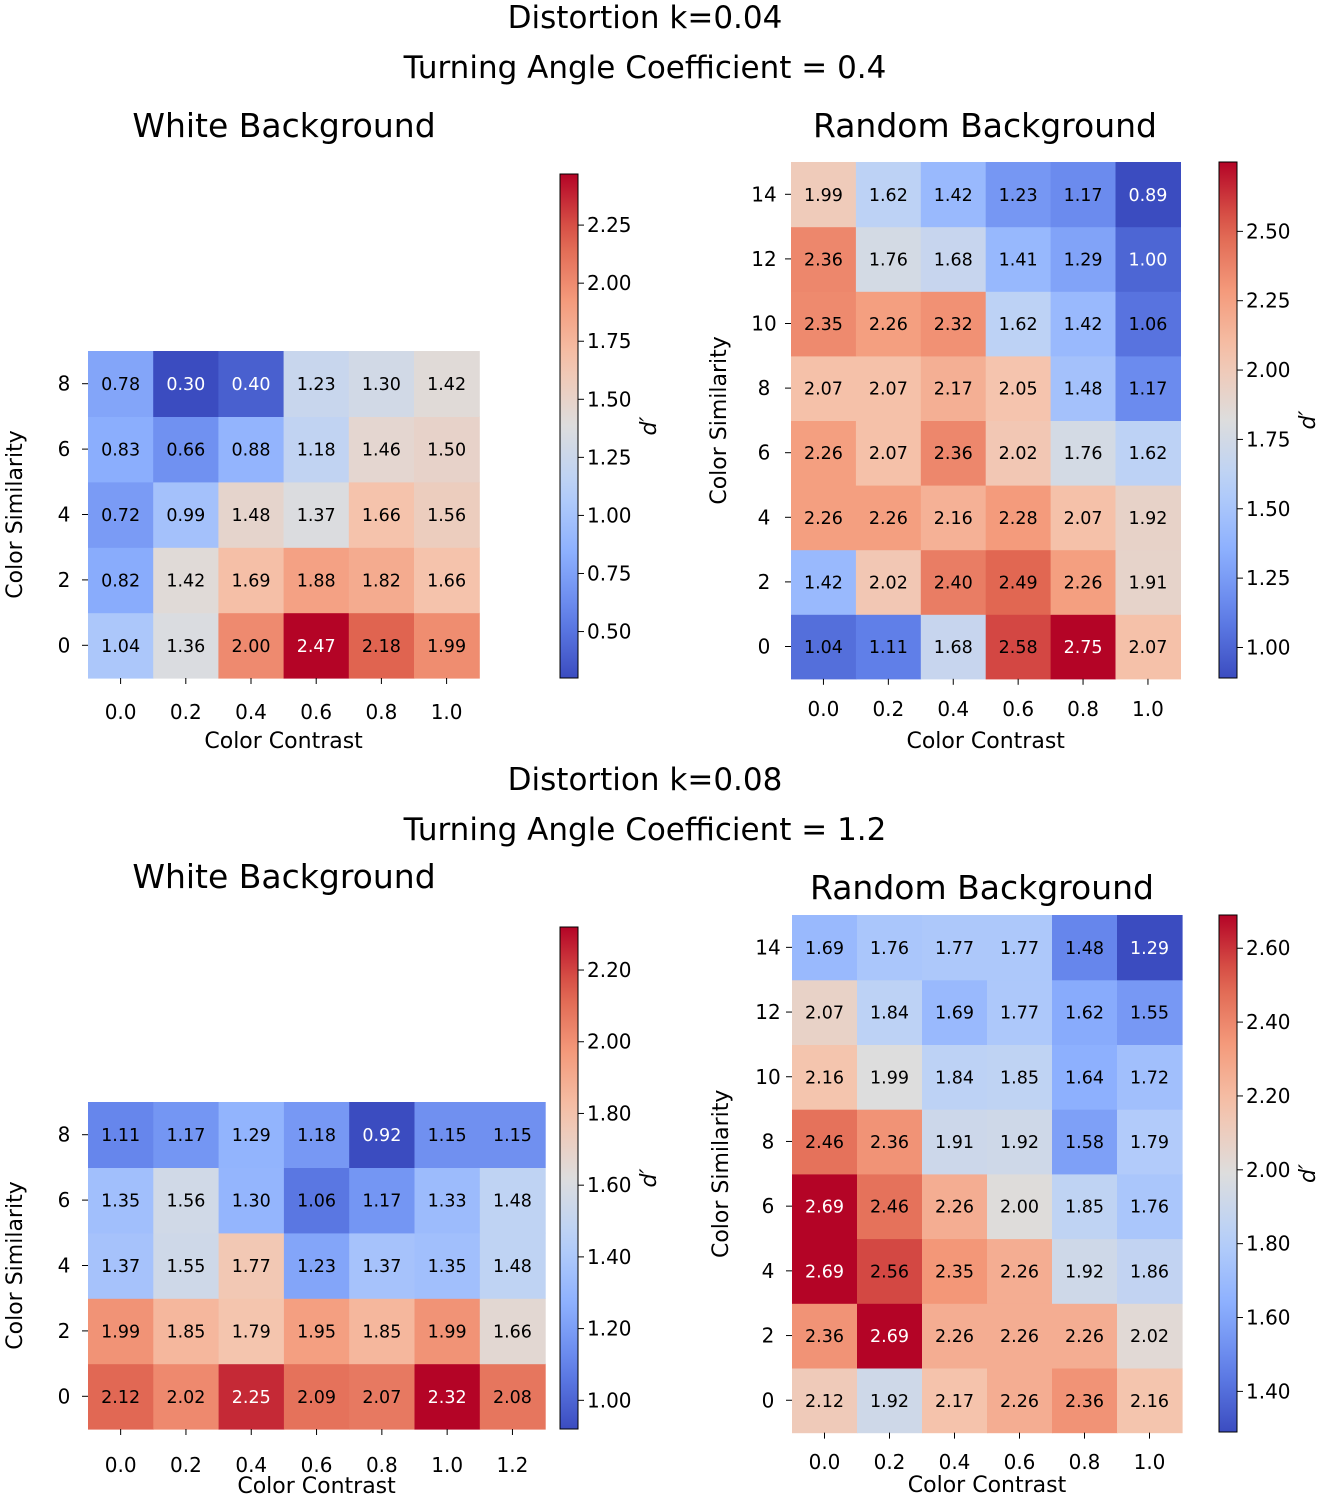 This screenshot has height=1497, width=1325. I want to click on cell-value-label: 2.36, so click(824, 1337).